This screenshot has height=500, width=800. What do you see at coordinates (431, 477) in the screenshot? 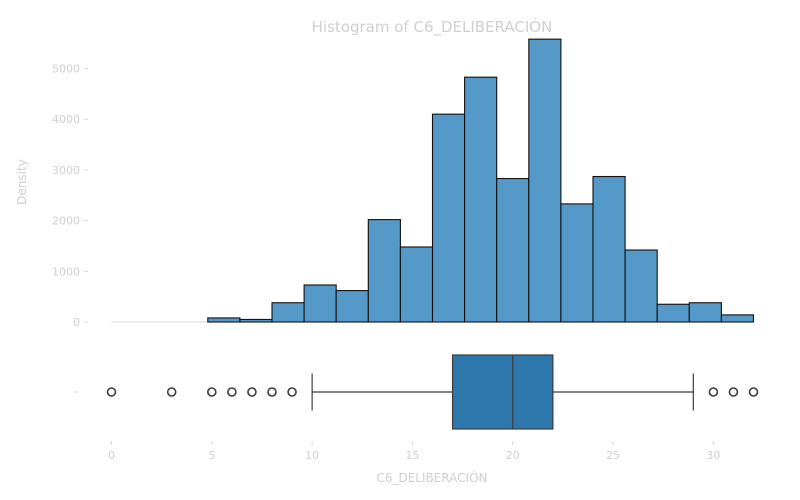
I see `x-axis-label: C6_DELIBERACIÓN` at bounding box center [431, 477].